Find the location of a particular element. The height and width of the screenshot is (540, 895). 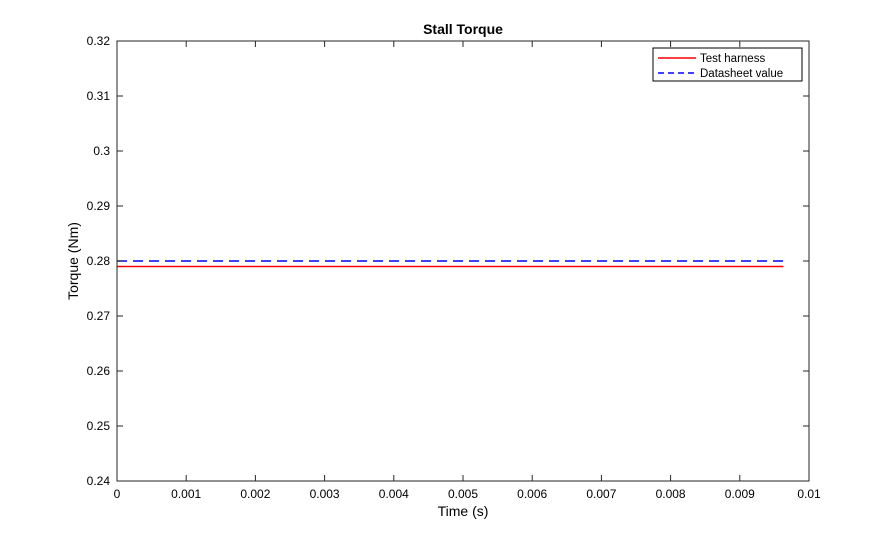

legend-label-datasheet-value: Datasheet value is located at coordinates (741, 74).